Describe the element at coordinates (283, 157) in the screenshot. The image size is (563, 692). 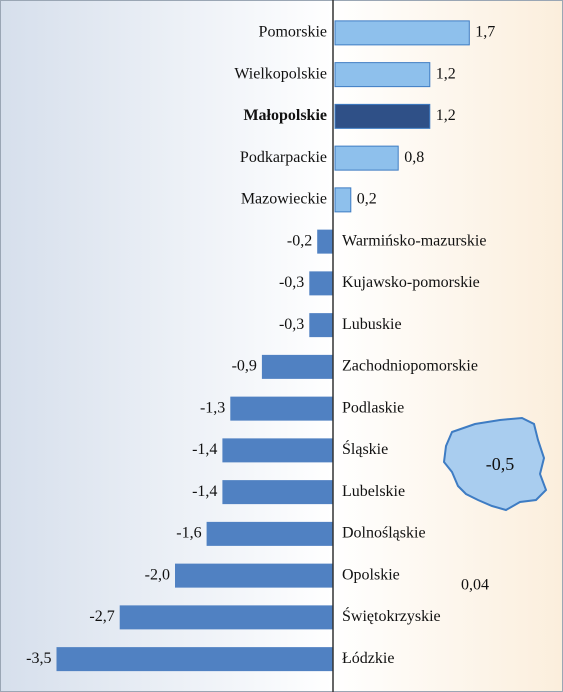
I see `category-label: Podkarpackie` at that location.